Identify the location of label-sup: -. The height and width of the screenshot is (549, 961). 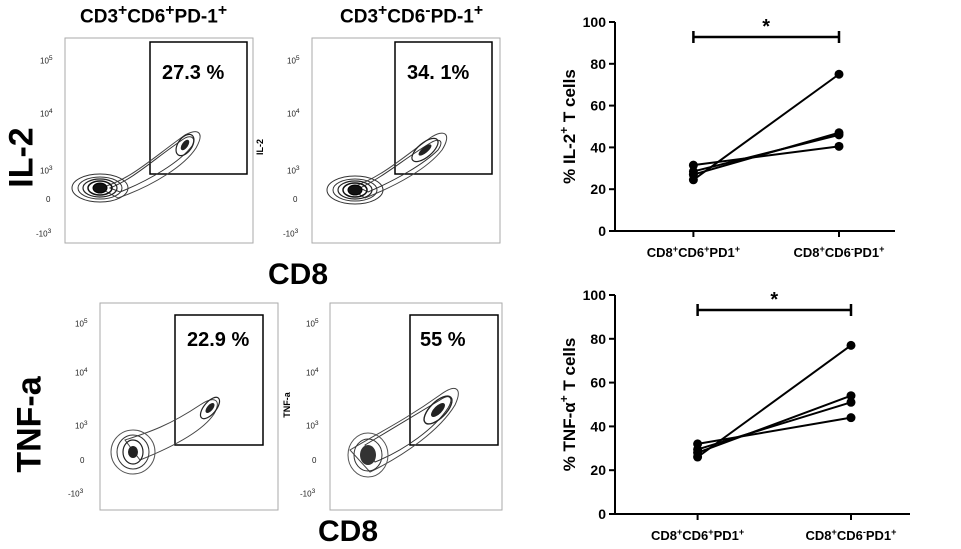
(852, 249).